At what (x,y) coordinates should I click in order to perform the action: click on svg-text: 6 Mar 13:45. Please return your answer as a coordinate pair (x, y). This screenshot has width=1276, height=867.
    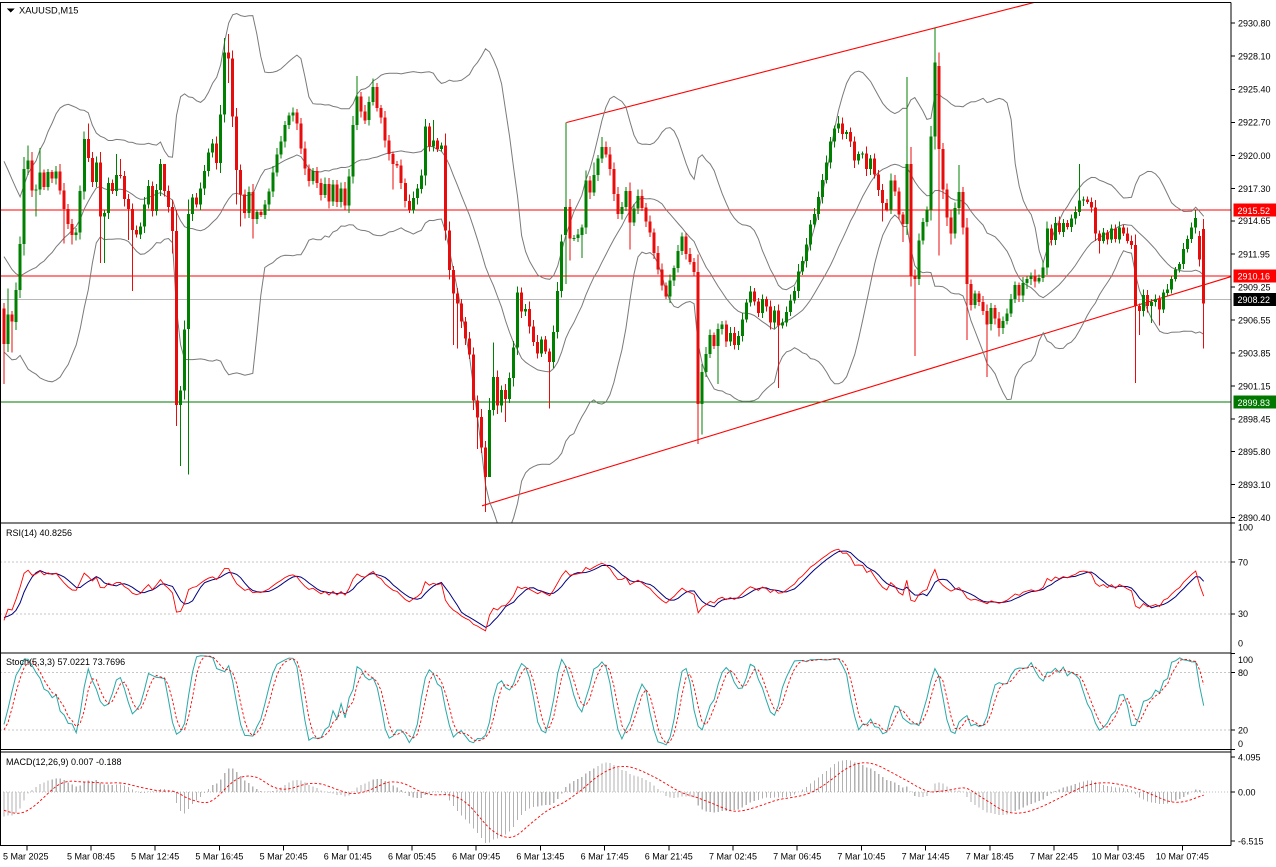
    Looking at the image, I should click on (540, 857).